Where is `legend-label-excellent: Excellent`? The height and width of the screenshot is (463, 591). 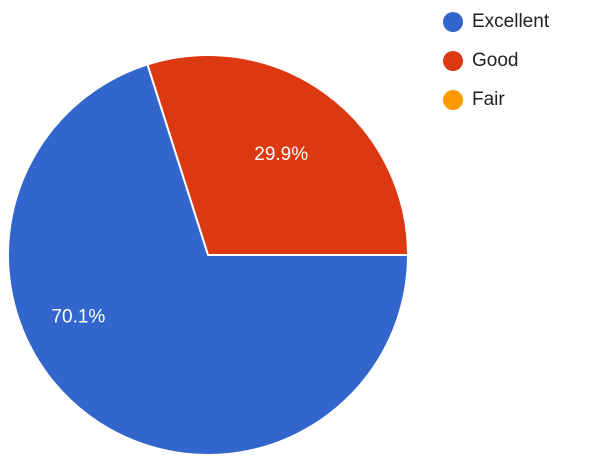
legend-label-excellent: Excellent is located at coordinates (511, 21).